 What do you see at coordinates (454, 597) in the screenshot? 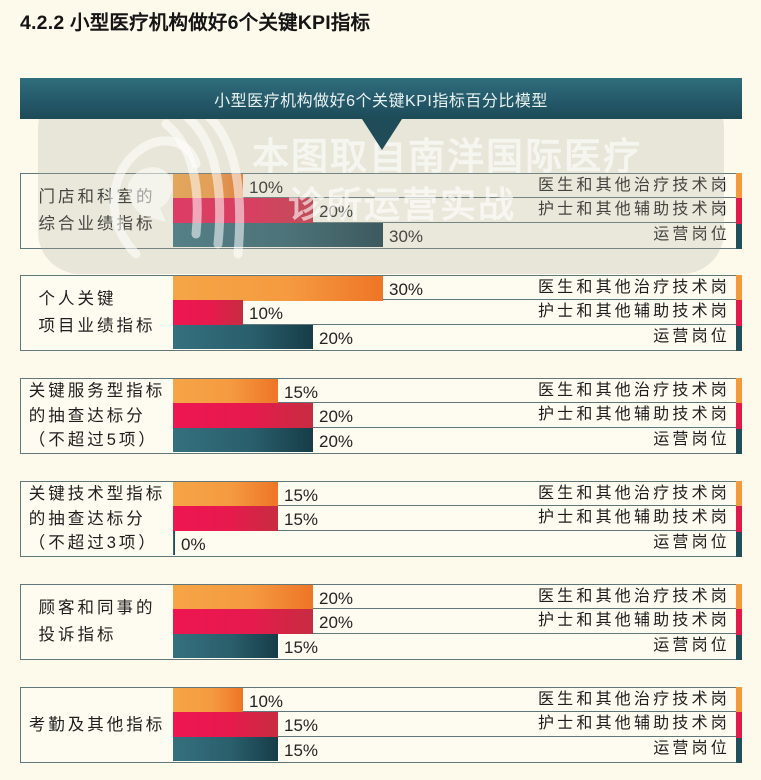
I see `bar-row-doctor: 20% 医生和其他治疗技术岗` at bounding box center [454, 597].